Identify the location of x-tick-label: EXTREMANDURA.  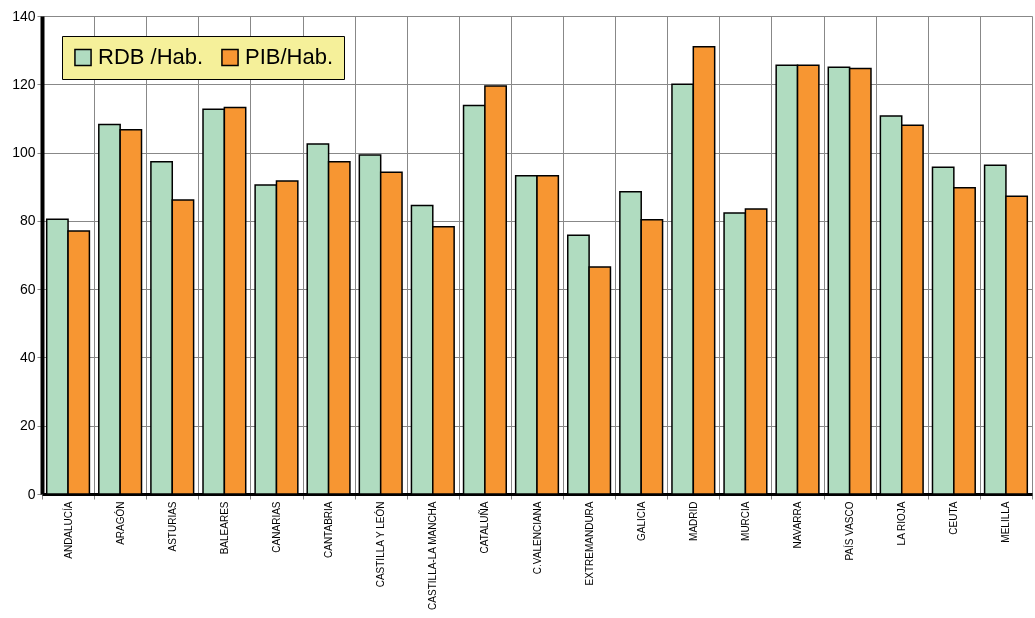
(589, 543).